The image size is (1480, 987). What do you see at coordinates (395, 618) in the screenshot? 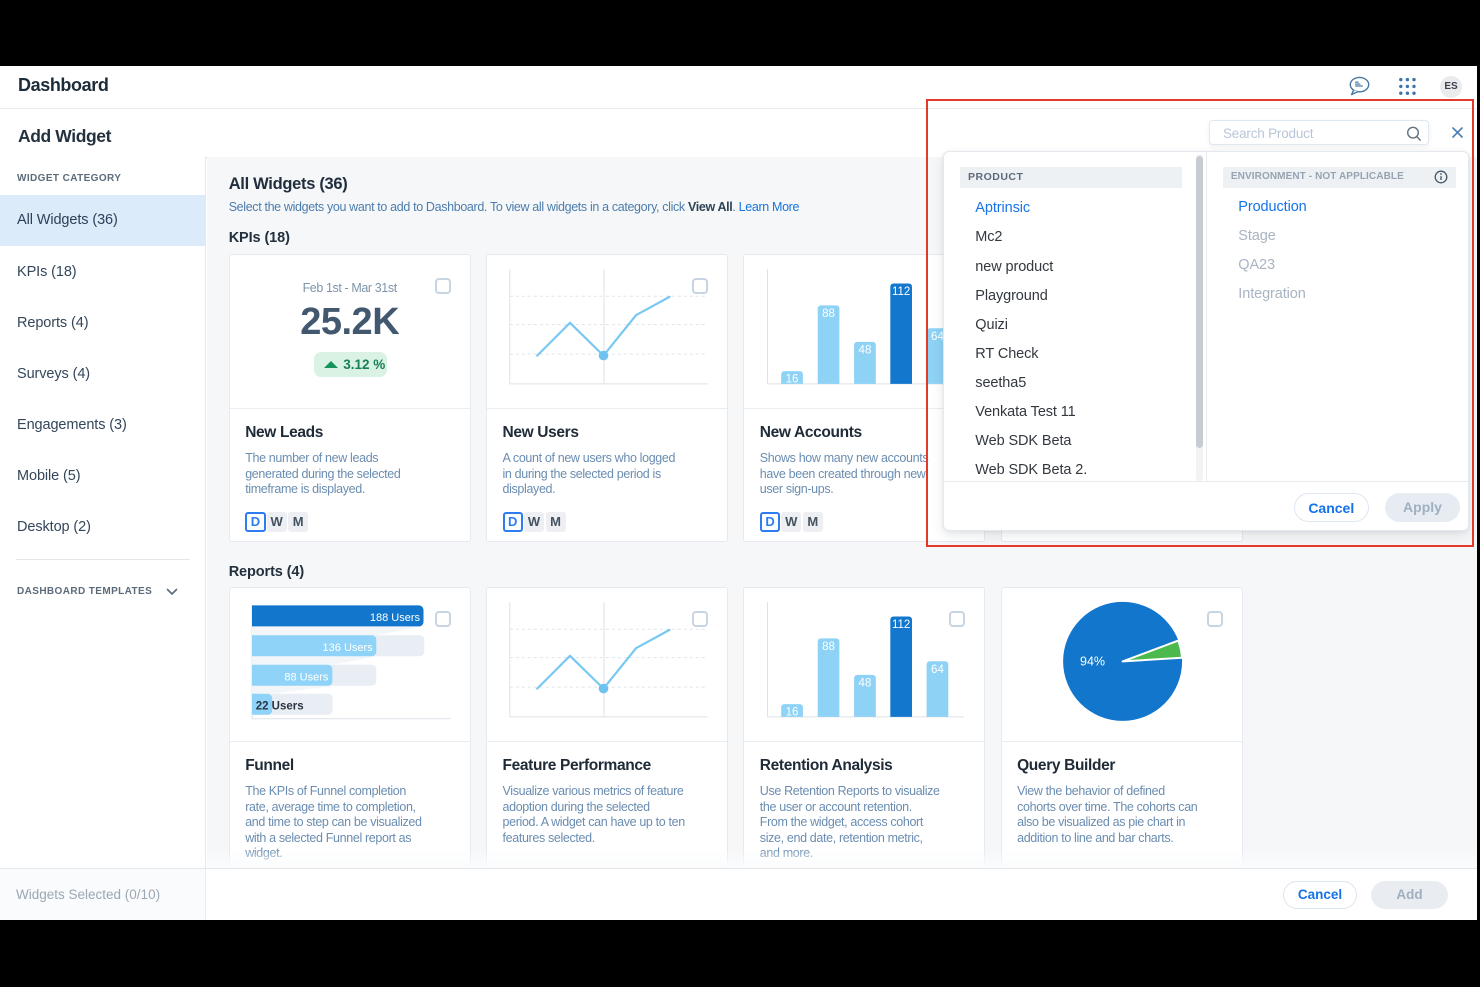
I see `svg-text: 188 Users` at bounding box center [395, 618].